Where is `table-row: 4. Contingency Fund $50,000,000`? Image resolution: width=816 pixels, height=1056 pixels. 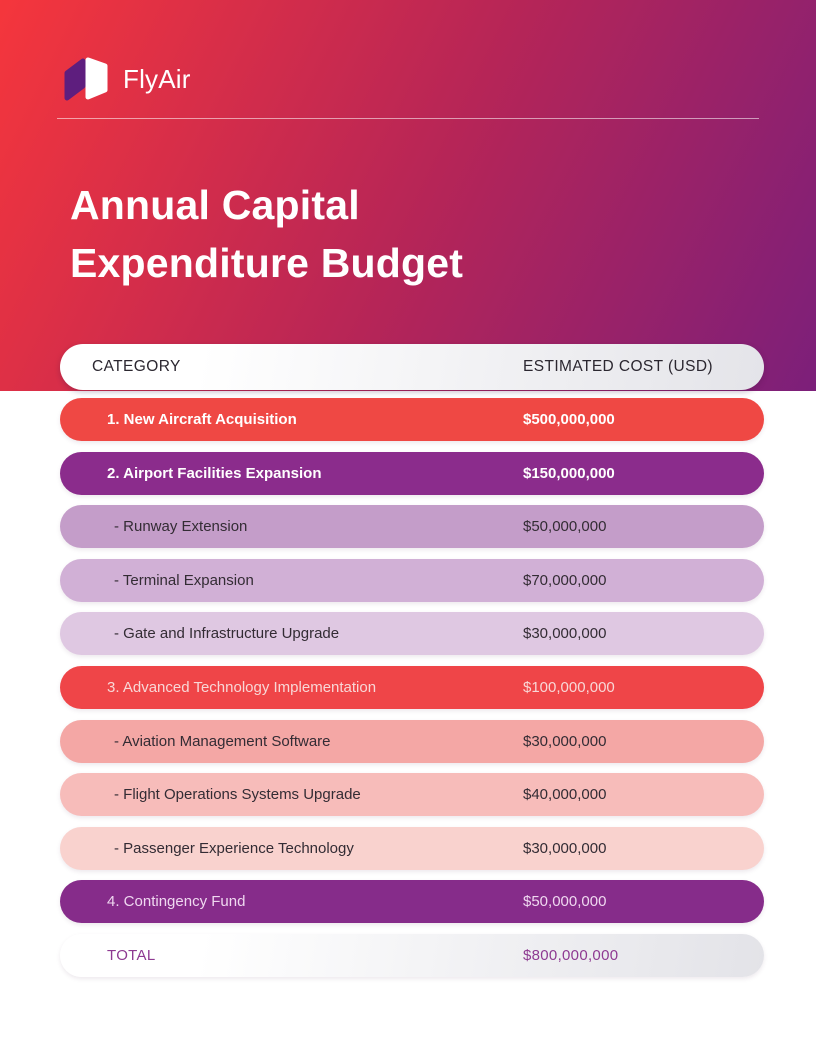 table-row: 4. Contingency Fund $50,000,000 is located at coordinates (412, 902).